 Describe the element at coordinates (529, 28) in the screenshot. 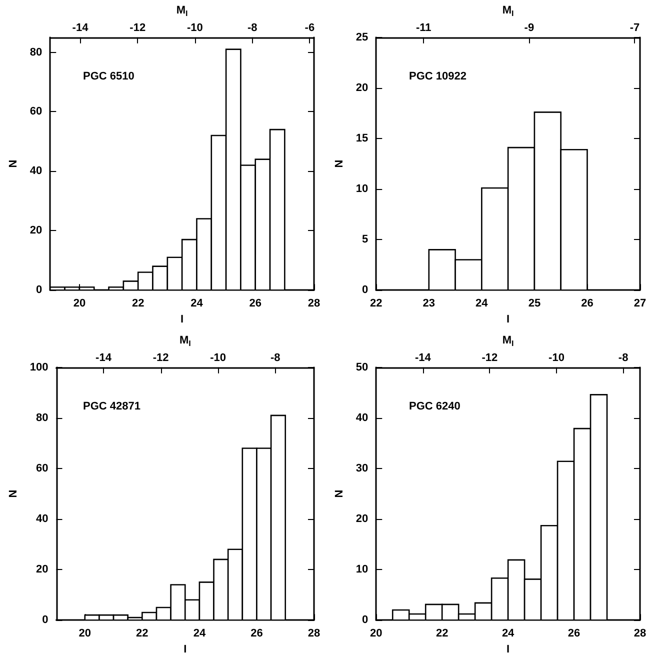

I see `x2-tick-label: -9` at that location.